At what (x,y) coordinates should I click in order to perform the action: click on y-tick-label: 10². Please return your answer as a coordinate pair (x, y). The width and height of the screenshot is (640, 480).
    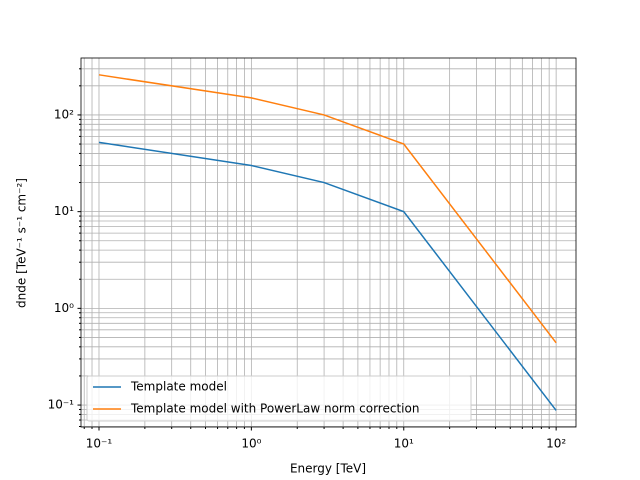
    Looking at the image, I should click on (64, 114).